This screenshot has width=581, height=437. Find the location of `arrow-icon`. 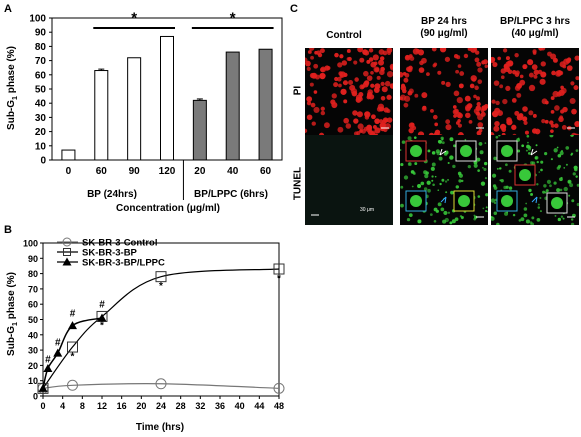

arrow-icon is located at coordinates (534, 152).